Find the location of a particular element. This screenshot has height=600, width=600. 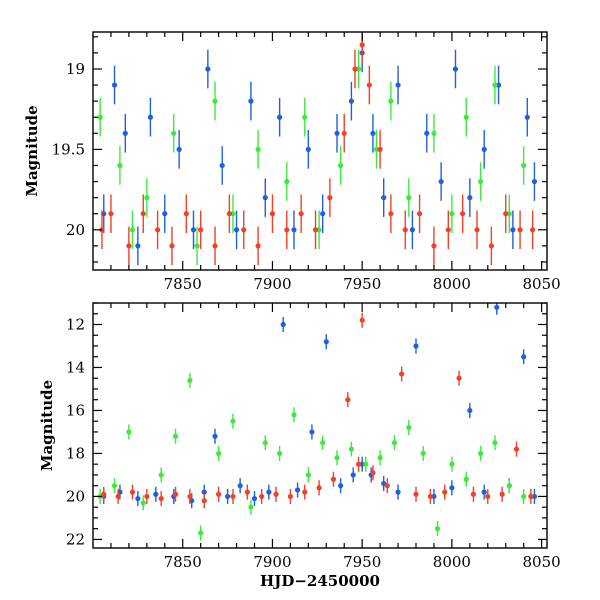

x-tick-label: 7850 is located at coordinates (183, 284).